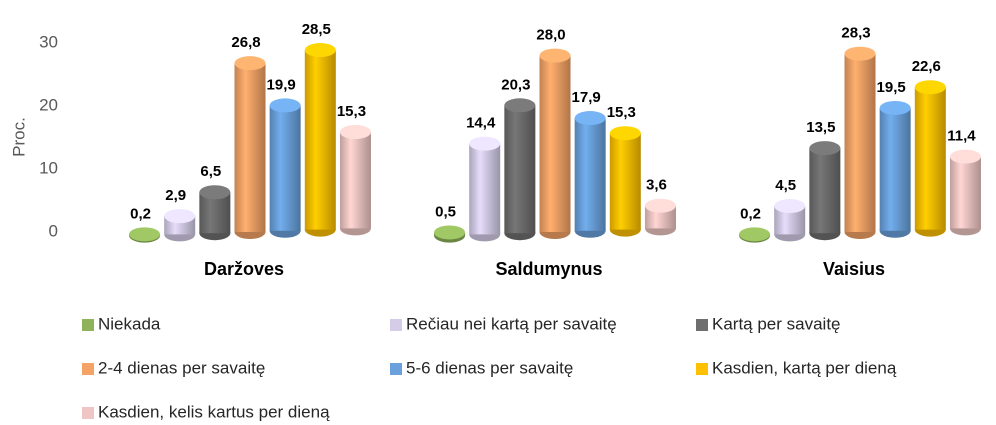 This screenshot has height=425, width=996. I want to click on value-label: 19,5, so click(891, 87).